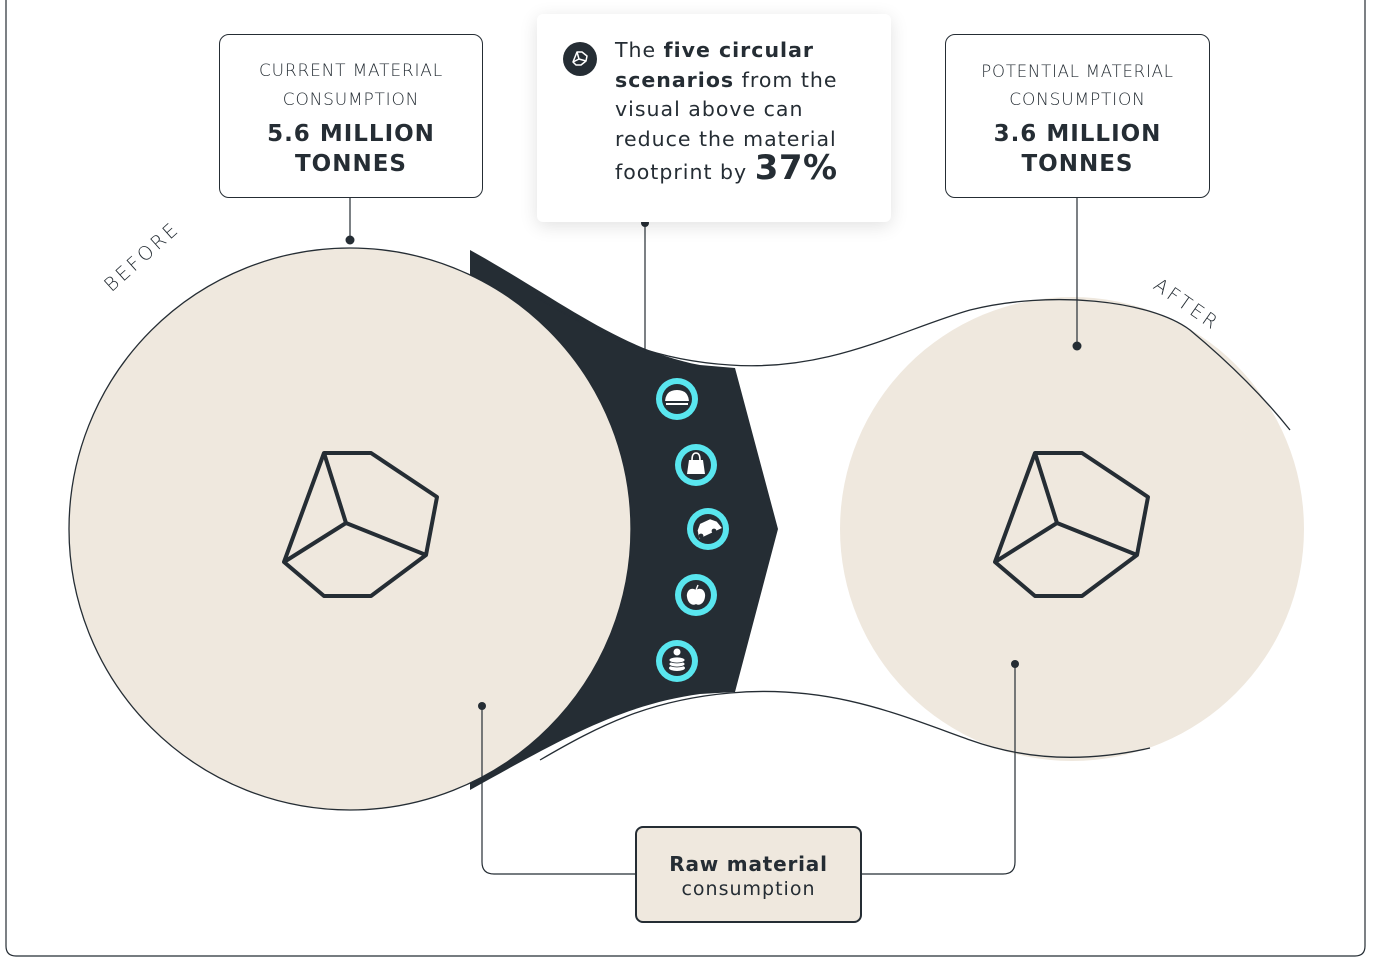 This screenshot has width=1373, height=966. What do you see at coordinates (580, 59) in the screenshot?
I see `cube-icon` at bounding box center [580, 59].